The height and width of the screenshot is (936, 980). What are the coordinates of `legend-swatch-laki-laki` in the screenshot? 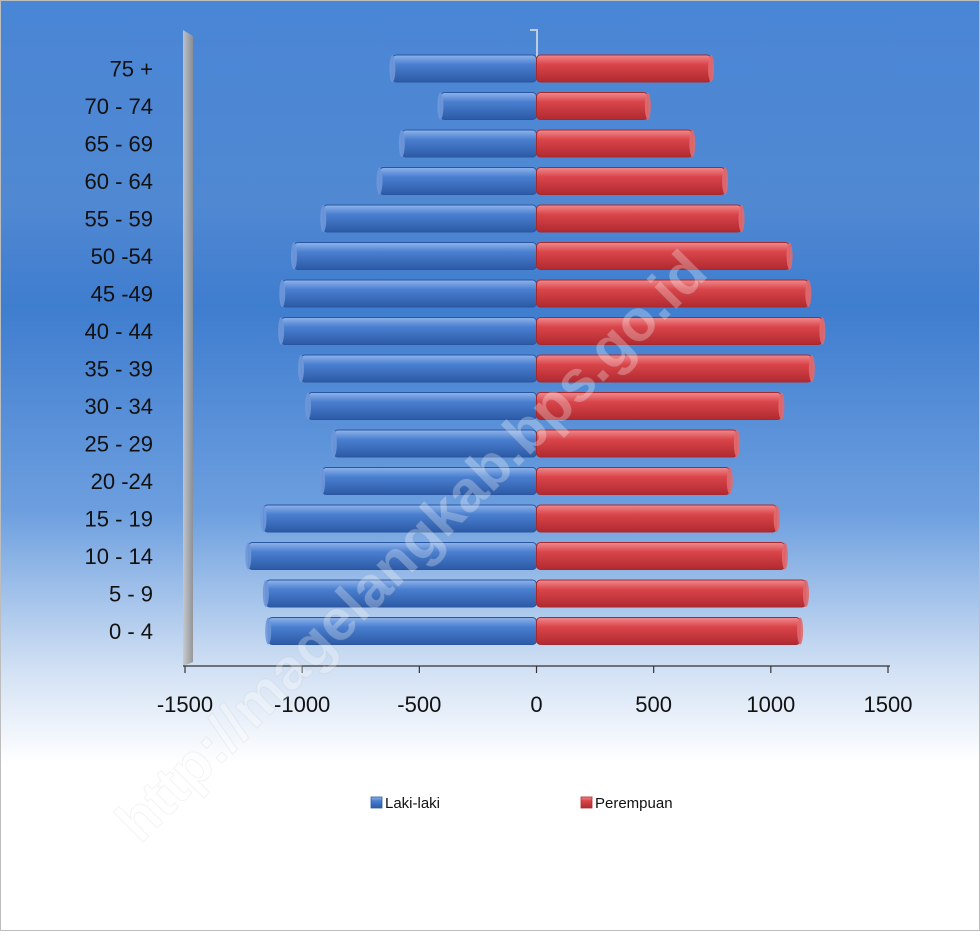 It's located at (376, 802).